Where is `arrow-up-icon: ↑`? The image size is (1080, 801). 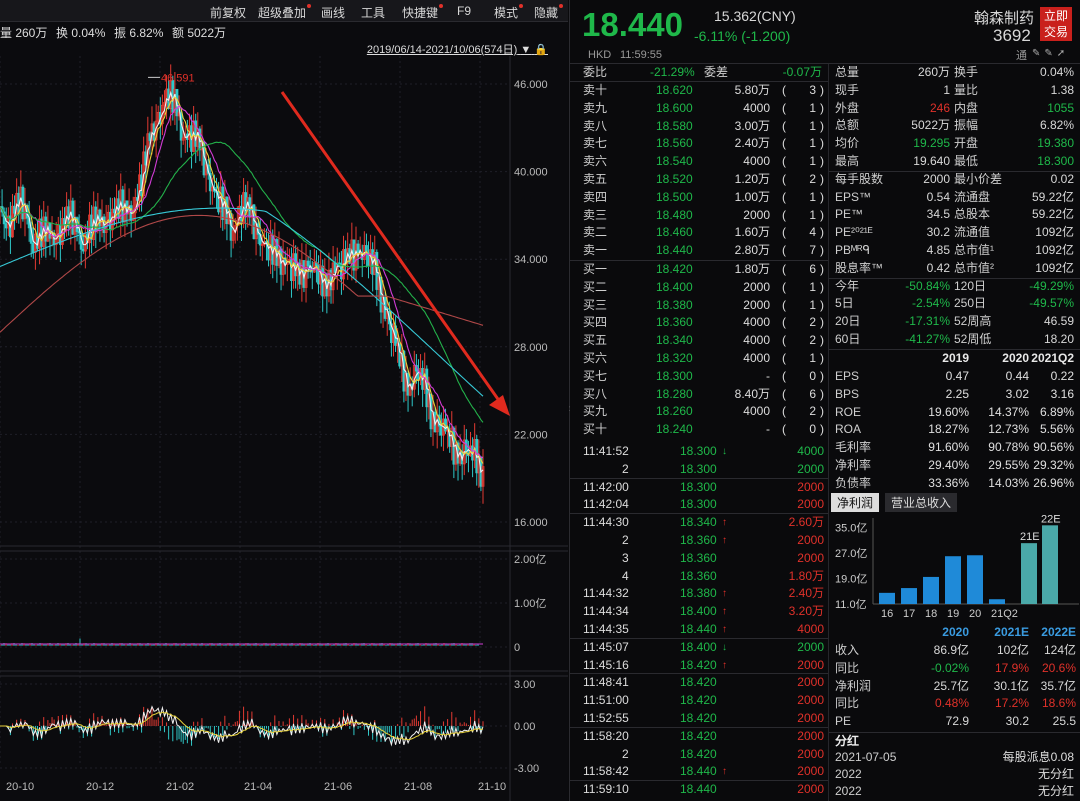
arrow-up-icon: ↑ is located at coordinates (724, 523).